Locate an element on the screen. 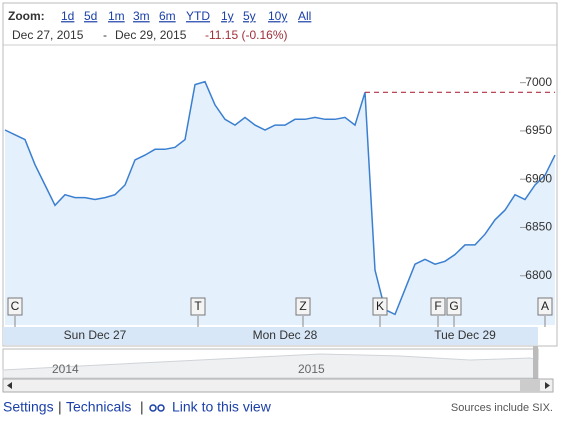 The image size is (564, 428). flag-label: C is located at coordinates (15, 306).